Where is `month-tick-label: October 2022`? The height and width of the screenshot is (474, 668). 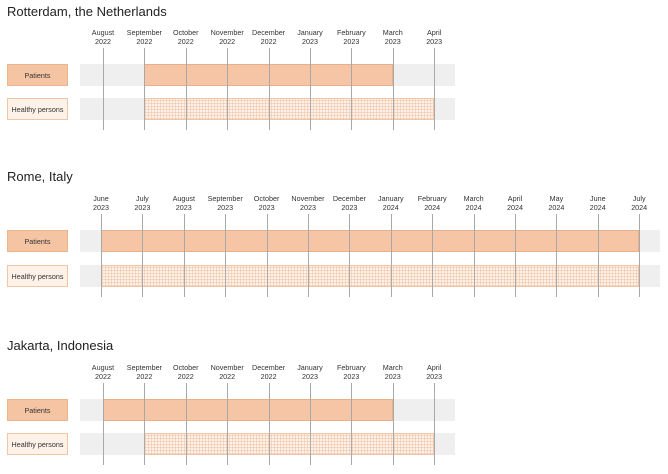
month-tick-label: October 2022 is located at coordinates (186, 372).